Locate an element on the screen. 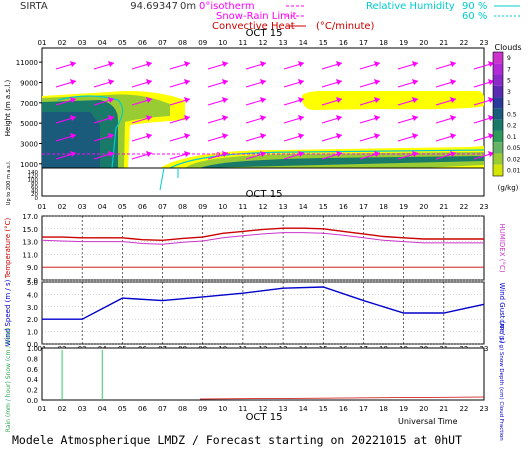 The image size is (528, 450). series-line is located at coordinates (263, 234).